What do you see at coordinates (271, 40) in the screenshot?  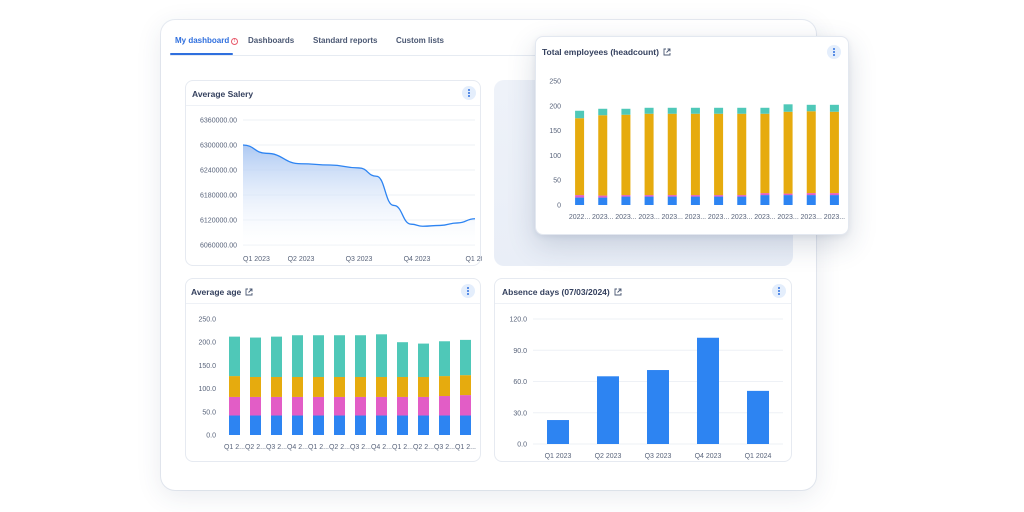 I see `tab-dashboards: Dashboards` at bounding box center [271, 40].